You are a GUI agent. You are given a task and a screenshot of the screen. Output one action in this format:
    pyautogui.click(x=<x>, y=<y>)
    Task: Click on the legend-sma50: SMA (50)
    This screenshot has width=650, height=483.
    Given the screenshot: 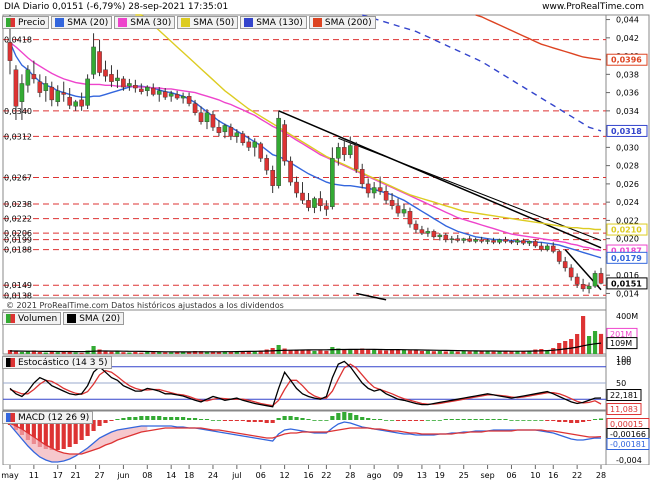 What is the action you would take?
    pyautogui.click(x=208, y=22)
    